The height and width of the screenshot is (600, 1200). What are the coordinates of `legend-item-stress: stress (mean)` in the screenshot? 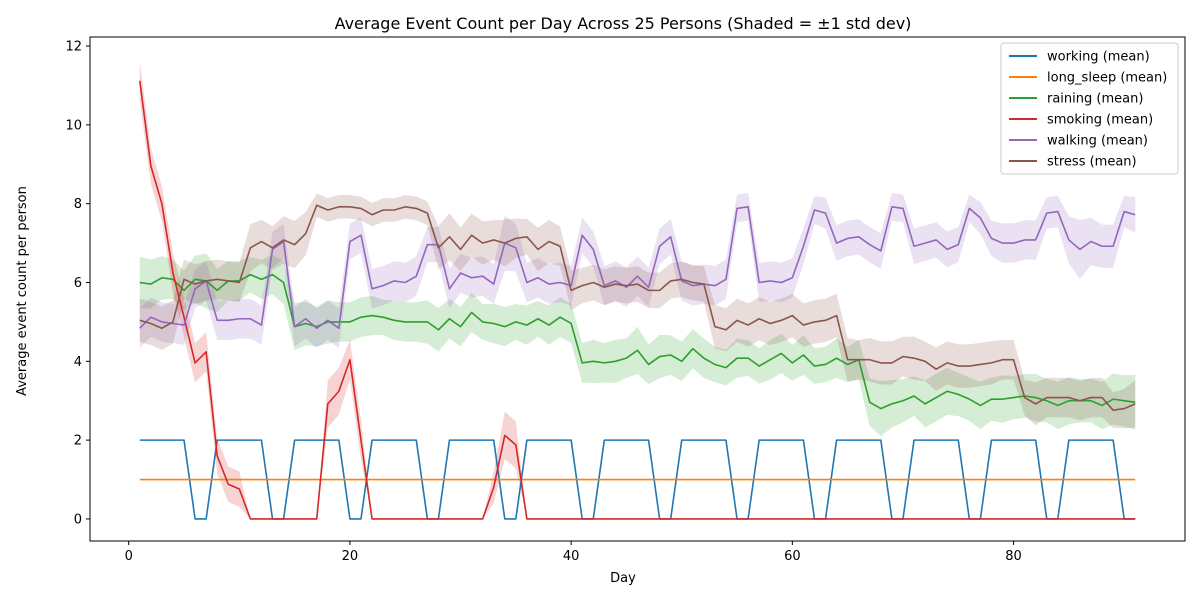 It's located at (1073, 162).